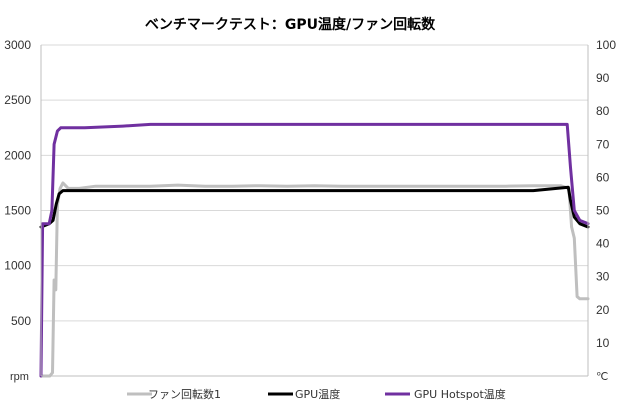  I want to click on right-tick-label: 60, so click(603, 177).